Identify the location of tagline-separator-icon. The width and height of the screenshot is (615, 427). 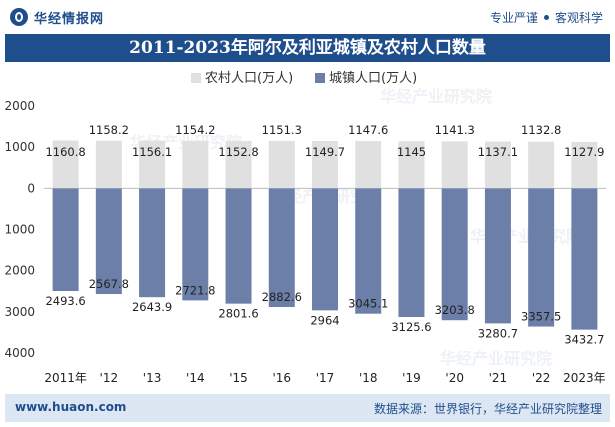
(546, 17).